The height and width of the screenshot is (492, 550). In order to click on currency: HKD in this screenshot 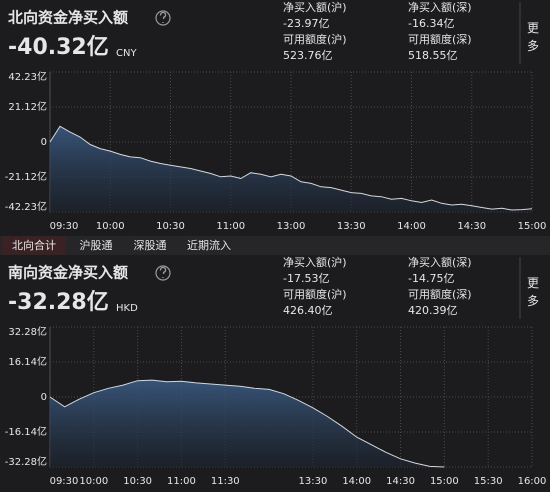, I will do `click(127, 308)`.